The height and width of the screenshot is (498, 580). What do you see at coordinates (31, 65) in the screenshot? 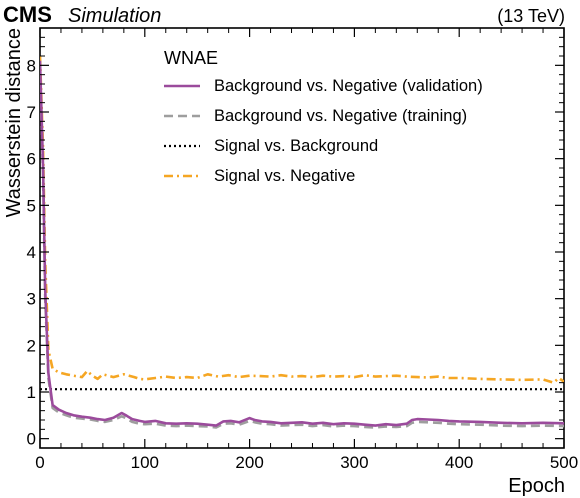
I see `y-tick-label: 8` at bounding box center [31, 65].